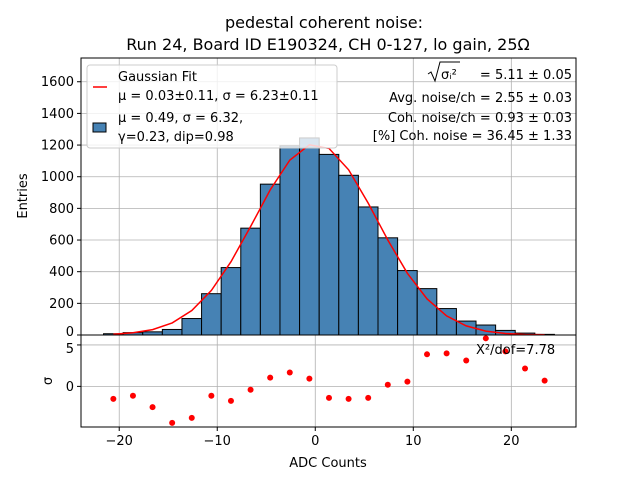  I want to click on chart-title-line-1: pedestal coherent noise:, so click(324, 22).